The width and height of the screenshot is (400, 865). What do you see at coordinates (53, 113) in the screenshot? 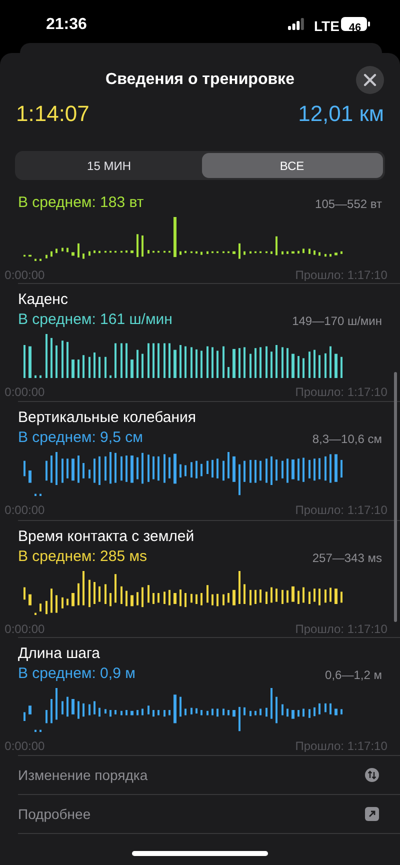
I see `text: 1:14:07` at bounding box center [53, 113].